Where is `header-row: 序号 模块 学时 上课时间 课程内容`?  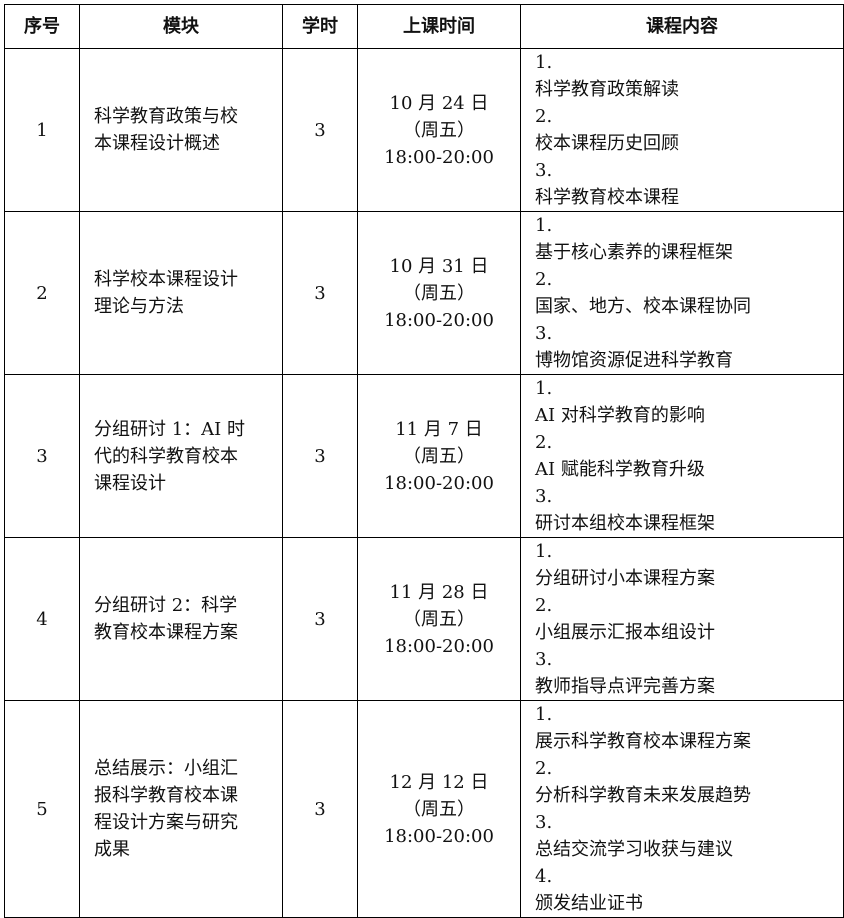
header-row: 序号 模块 学时 上课时间 课程内容 is located at coordinates (424, 26).